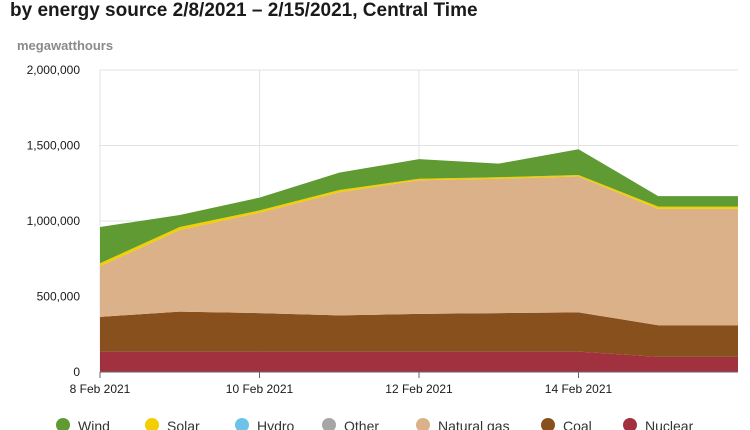  What do you see at coordinates (276, 424) in the screenshot?
I see `legend-label: Hydro` at bounding box center [276, 424].